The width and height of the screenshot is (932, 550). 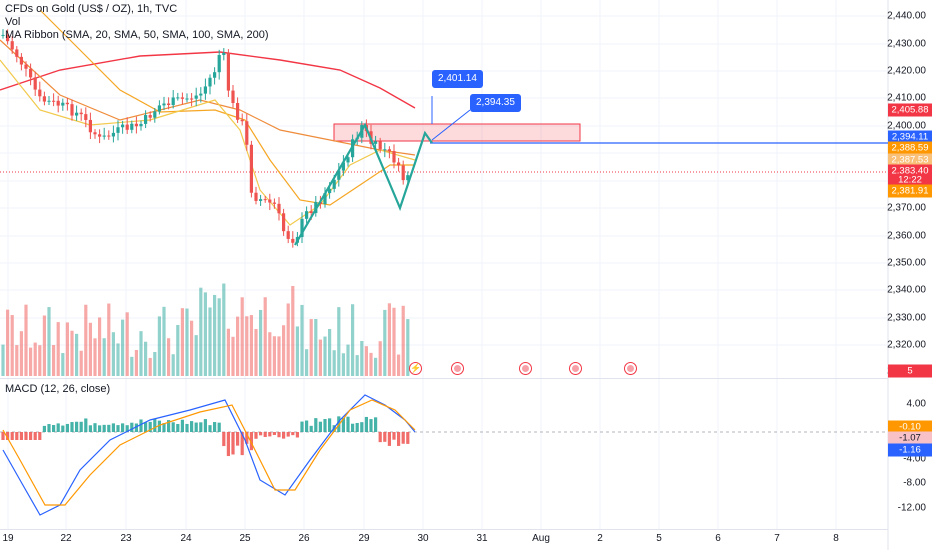 What do you see at coordinates (457, 79) in the screenshot?
I see `price-callout-upper: 2,401.14` at bounding box center [457, 79].